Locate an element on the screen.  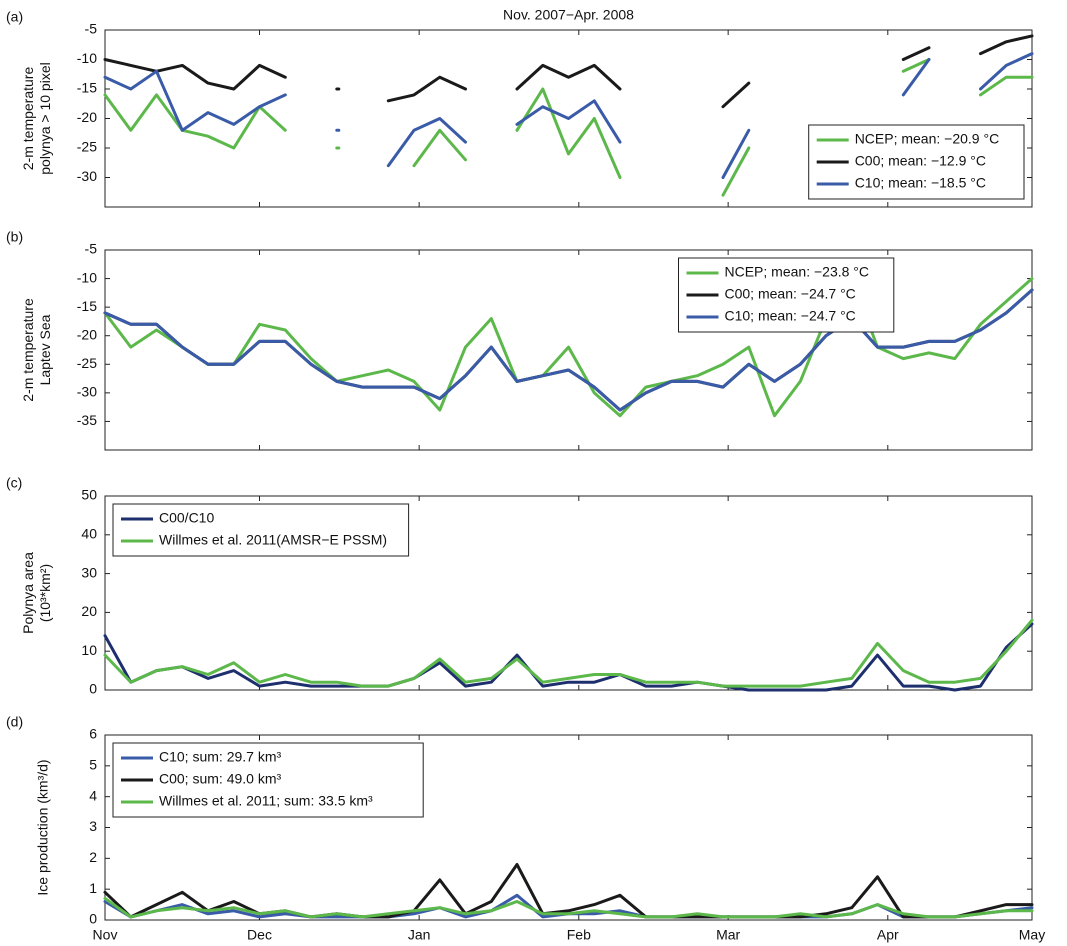
y-tick-label: 1 is located at coordinates (93, 888).